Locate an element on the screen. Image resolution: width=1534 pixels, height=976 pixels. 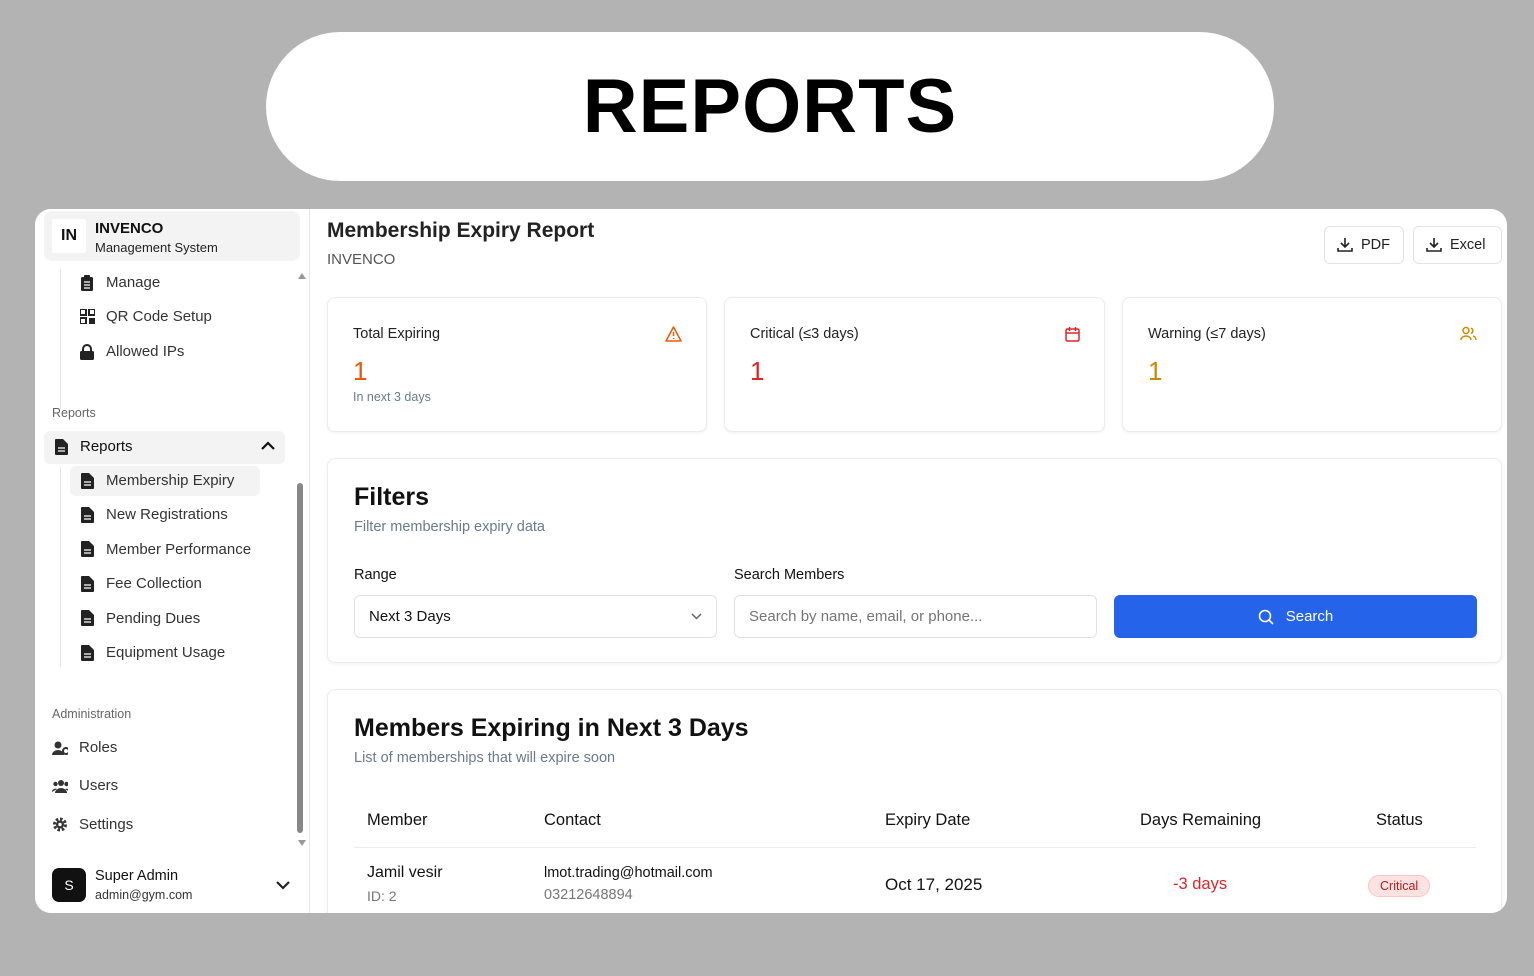
sidebar-item-roles: Roles is located at coordinates (84, 747).